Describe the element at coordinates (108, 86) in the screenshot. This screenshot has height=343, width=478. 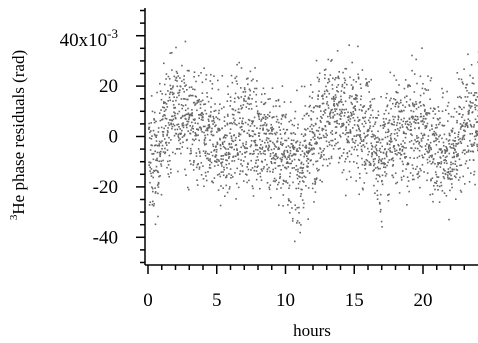
I see `y-tick-label: 20` at that location.